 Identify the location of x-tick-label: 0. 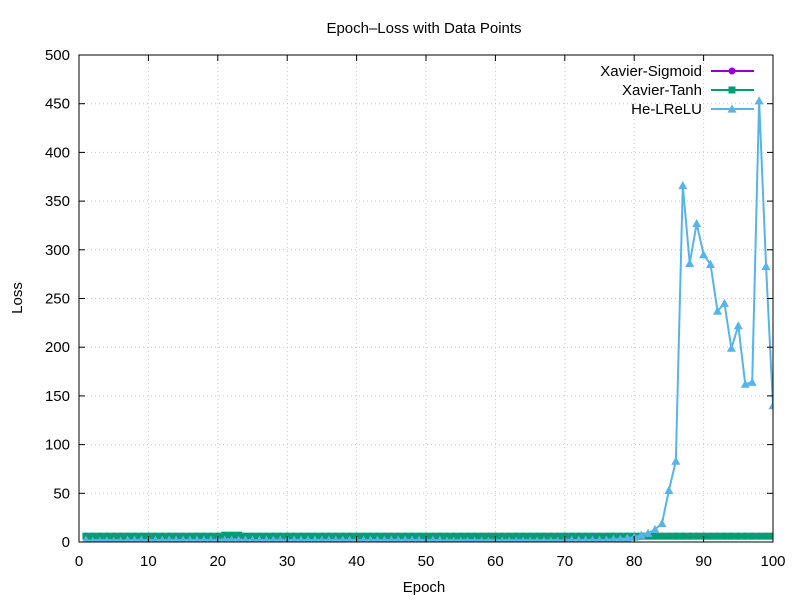
(79, 561).